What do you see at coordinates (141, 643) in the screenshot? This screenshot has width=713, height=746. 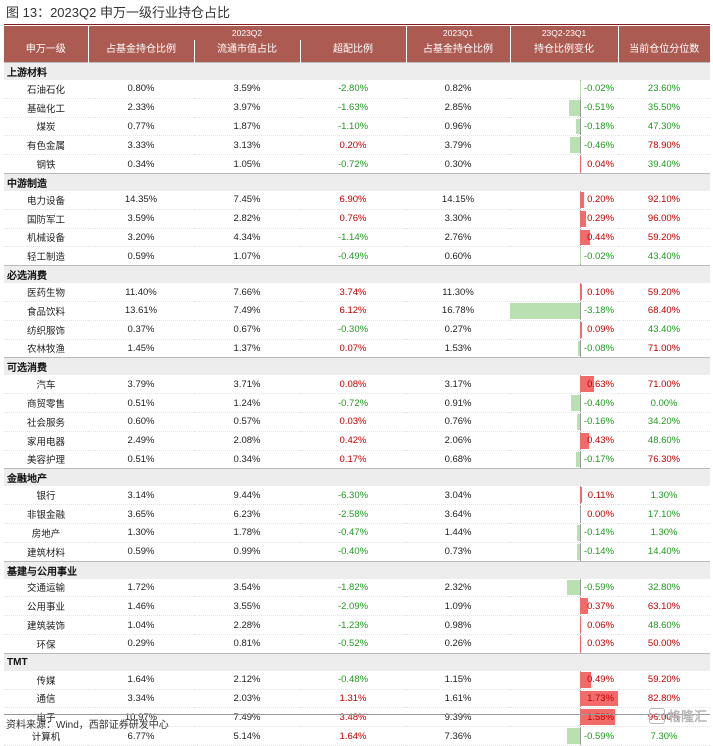 I see `fund-q2-cell: 0.29%` at bounding box center [141, 643].